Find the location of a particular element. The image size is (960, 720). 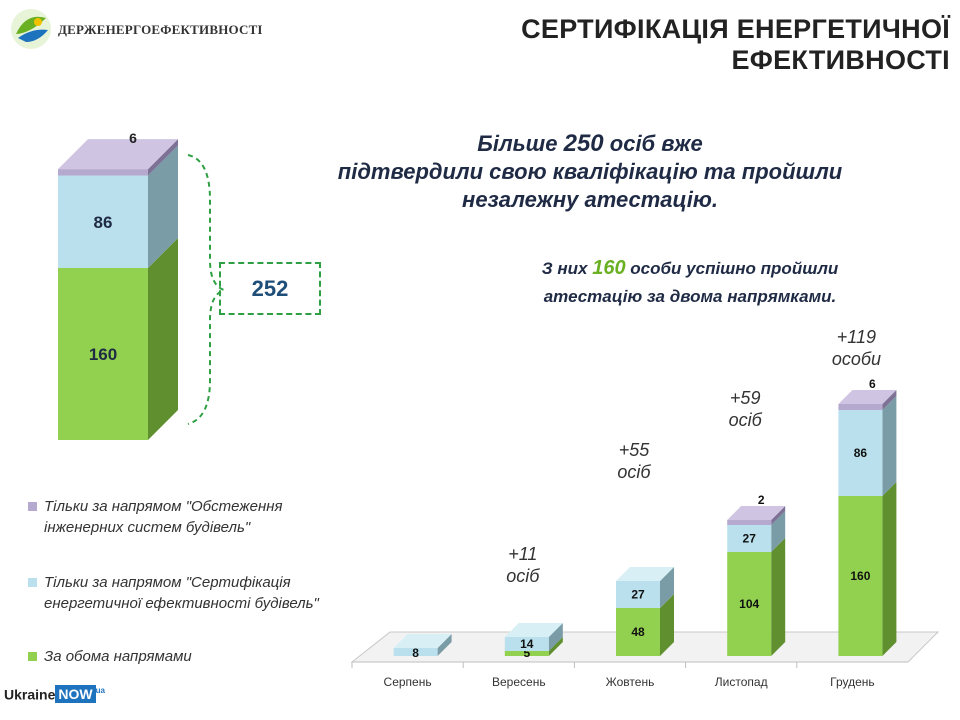

bar-label-4-2: 6 is located at coordinates (872, 384).